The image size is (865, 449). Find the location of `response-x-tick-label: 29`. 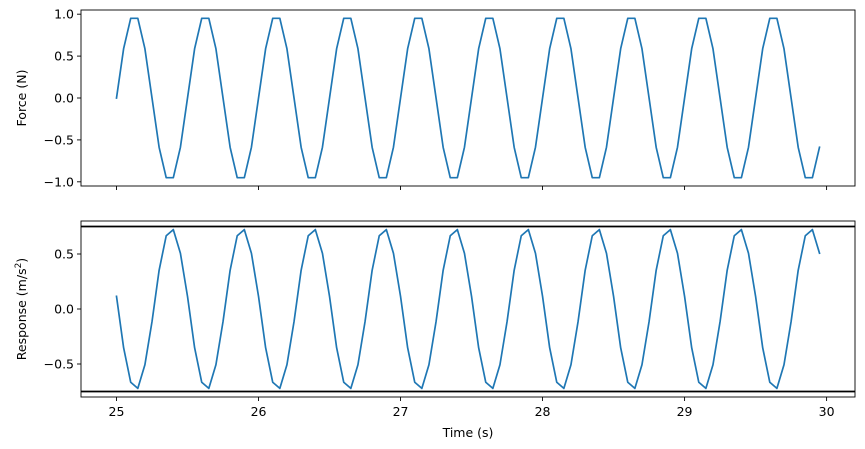

response-x-tick-label: 29 is located at coordinates (685, 411).